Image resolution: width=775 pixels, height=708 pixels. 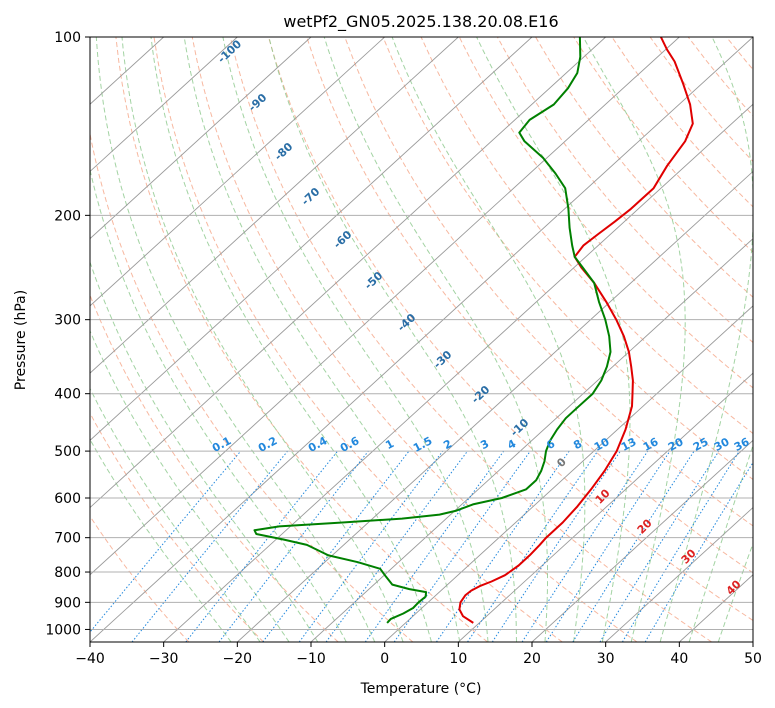 I want to click on x-tick-label: −40, so click(x=90, y=659).